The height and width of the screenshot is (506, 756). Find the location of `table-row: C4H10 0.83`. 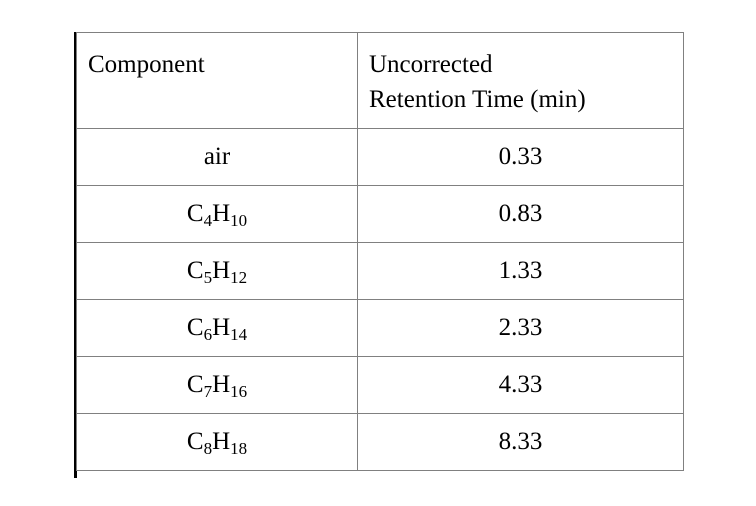

table-row: C4H10 0.83 is located at coordinates (380, 214).